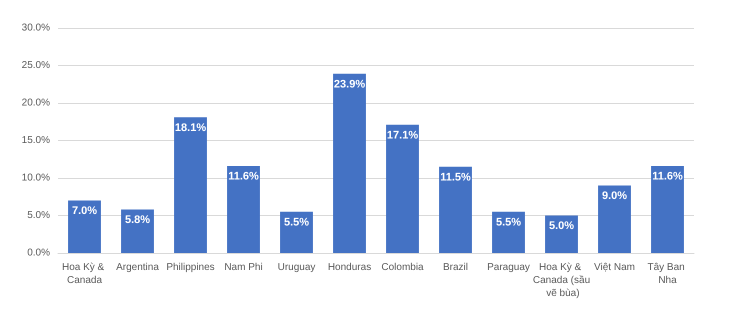  What do you see at coordinates (138, 267) in the screenshot?
I see `x-tick-label: Argentina` at bounding box center [138, 267].